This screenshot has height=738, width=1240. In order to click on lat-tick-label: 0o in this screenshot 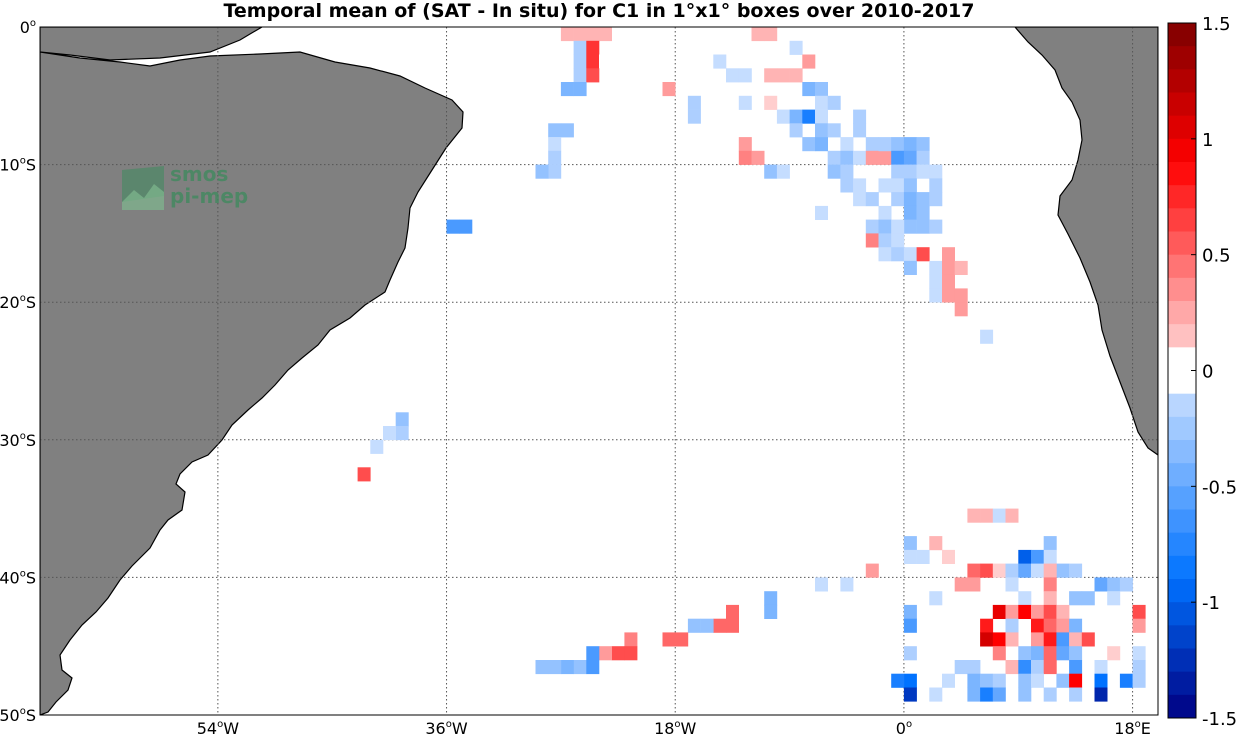, I will do `click(28, 27)`.